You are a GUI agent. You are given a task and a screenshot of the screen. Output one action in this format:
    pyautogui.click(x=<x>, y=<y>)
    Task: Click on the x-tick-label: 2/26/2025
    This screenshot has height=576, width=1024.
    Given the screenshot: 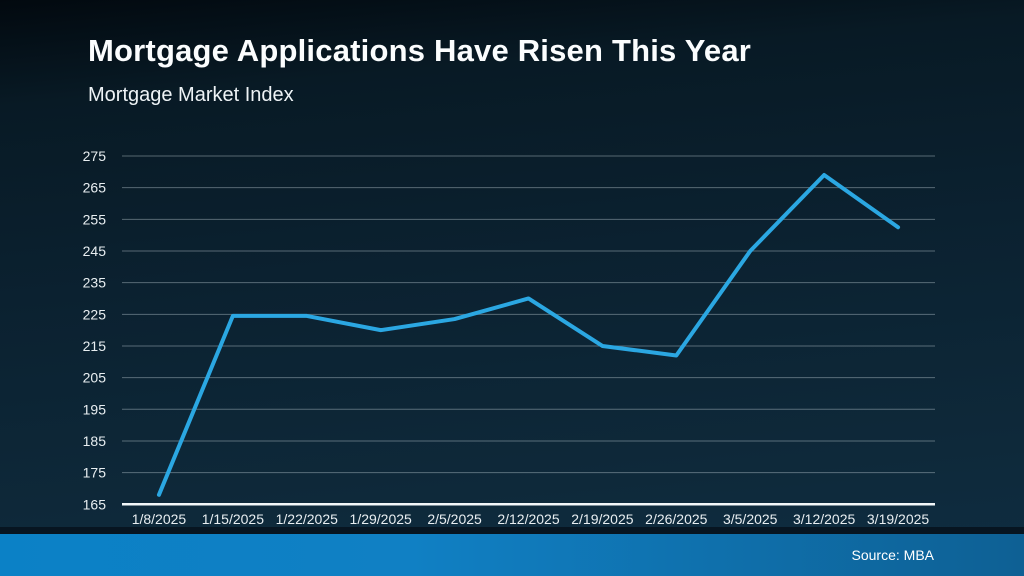 What is the action you would take?
    pyautogui.click(x=676, y=519)
    